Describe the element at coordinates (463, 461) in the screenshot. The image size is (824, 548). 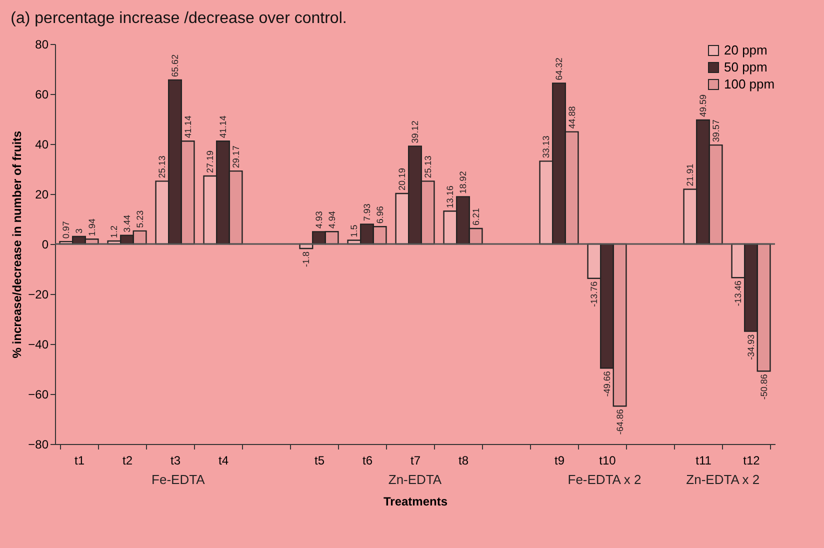
I see `x-tick-label: t8` at that location.